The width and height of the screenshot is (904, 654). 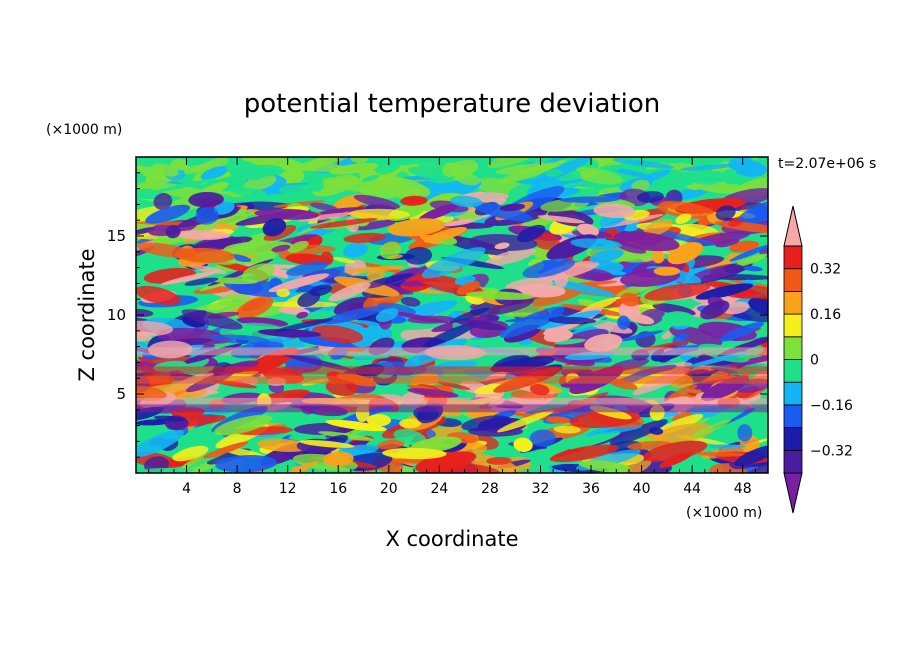 What do you see at coordinates (84, 130) in the screenshot?
I see `y-unit-label: (×1000 m)` at bounding box center [84, 130].